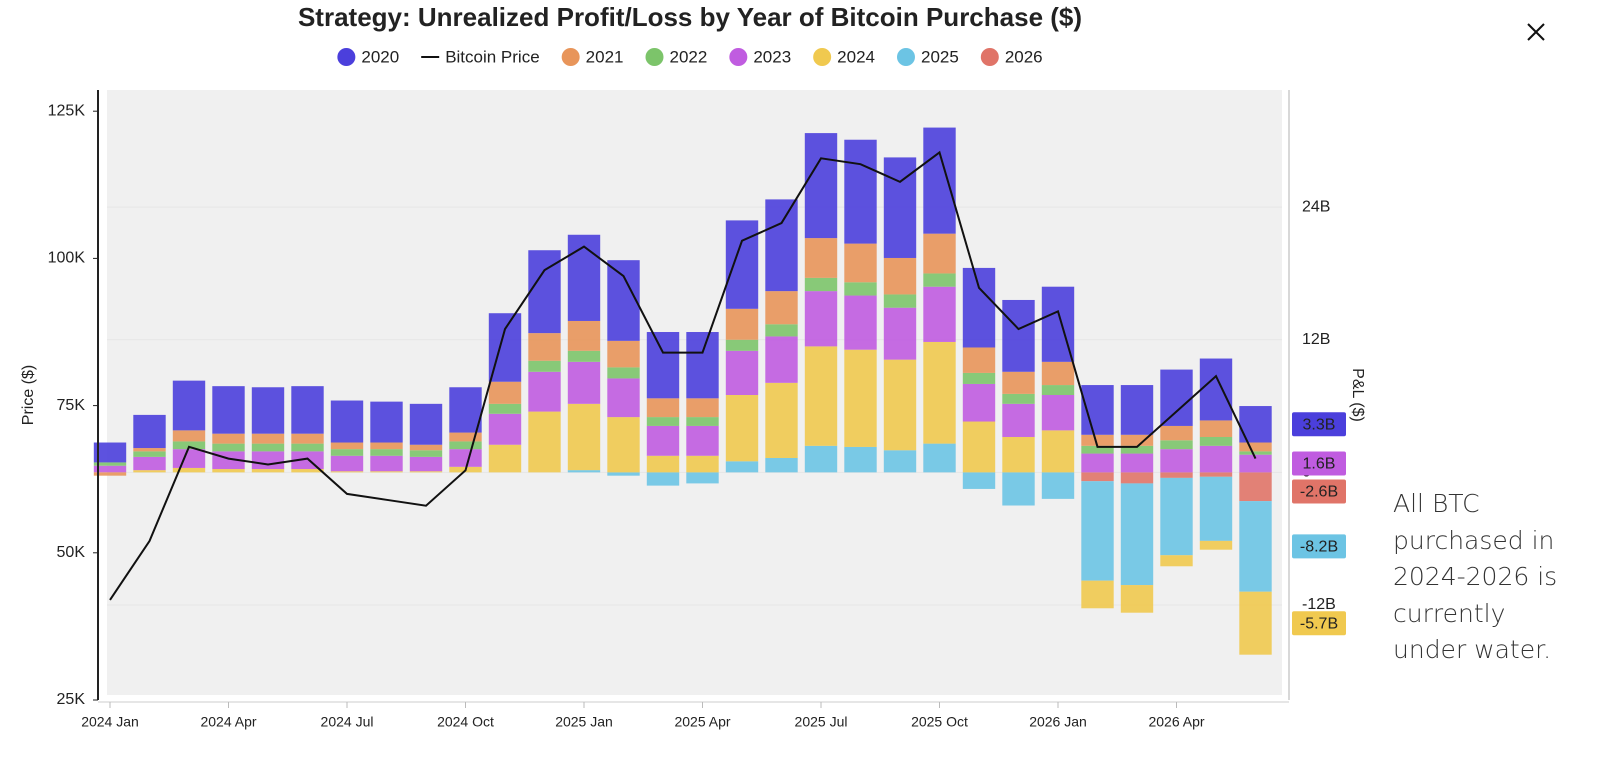 This screenshot has width=1612, height=757. I want to click on x-tick-label: 2024 Jul, so click(347, 722).